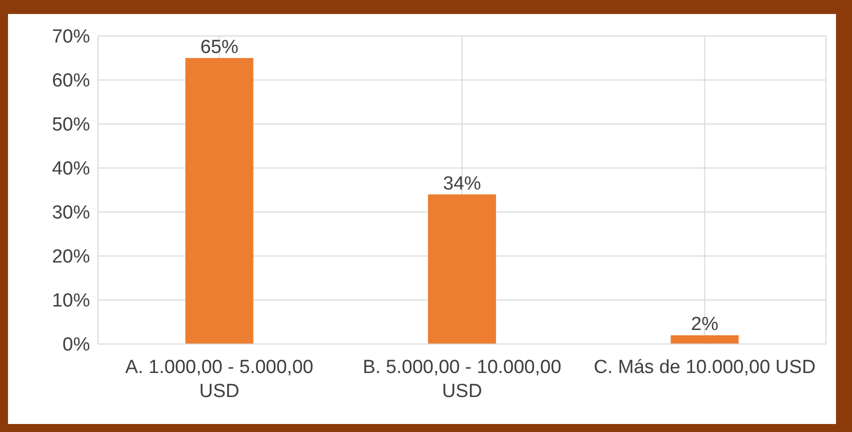 This screenshot has width=852, height=432. What do you see at coordinates (462, 183) in the screenshot?
I see `data-label: 34%` at bounding box center [462, 183].